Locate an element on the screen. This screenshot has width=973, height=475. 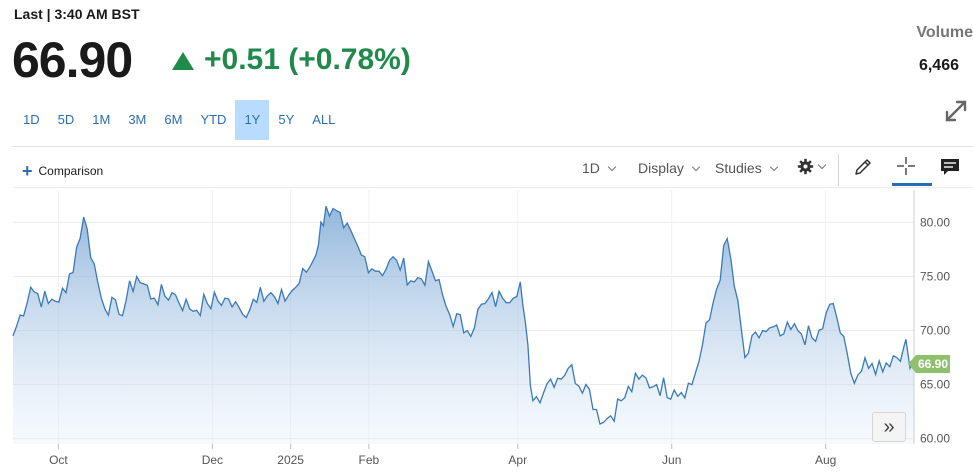
settings-dropdown is located at coordinates (812, 166).